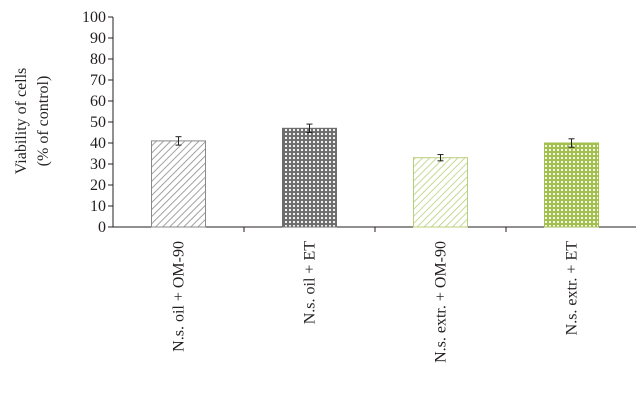 This screenshot has height=395, width=636. What do you see at coordinates (32, 121) in the screenshot?
I see `y-axis-label: Viability of cells (% of control)` at bounding box center [32, 121].